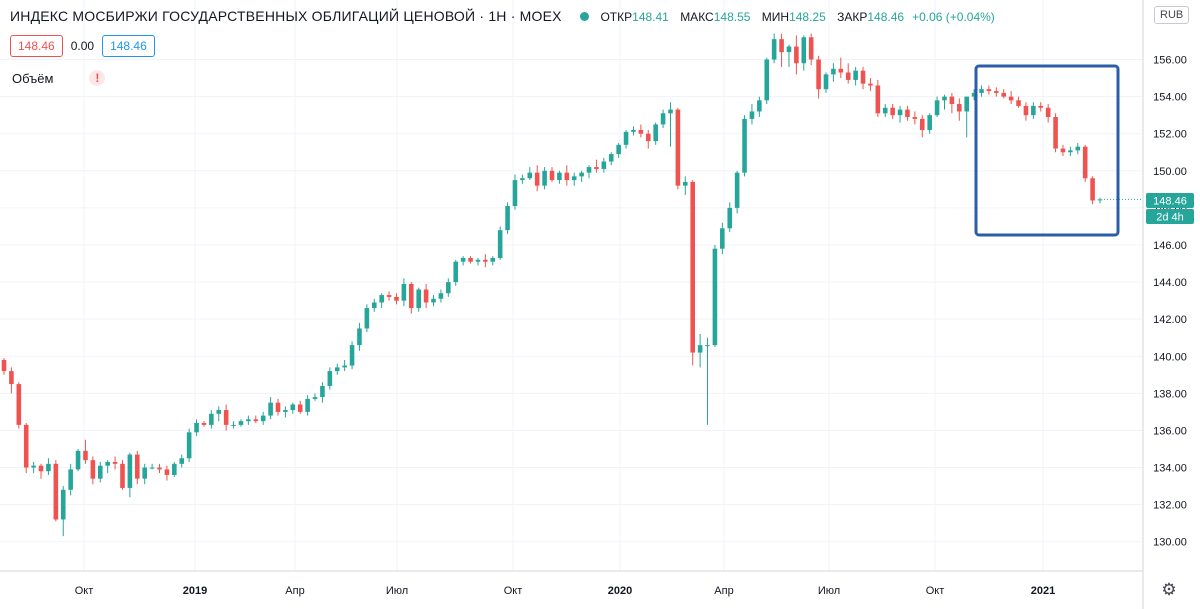  Describe the element at coordinates (650, 17) in the screenshot. I see `open-value: 148.41` at that location.